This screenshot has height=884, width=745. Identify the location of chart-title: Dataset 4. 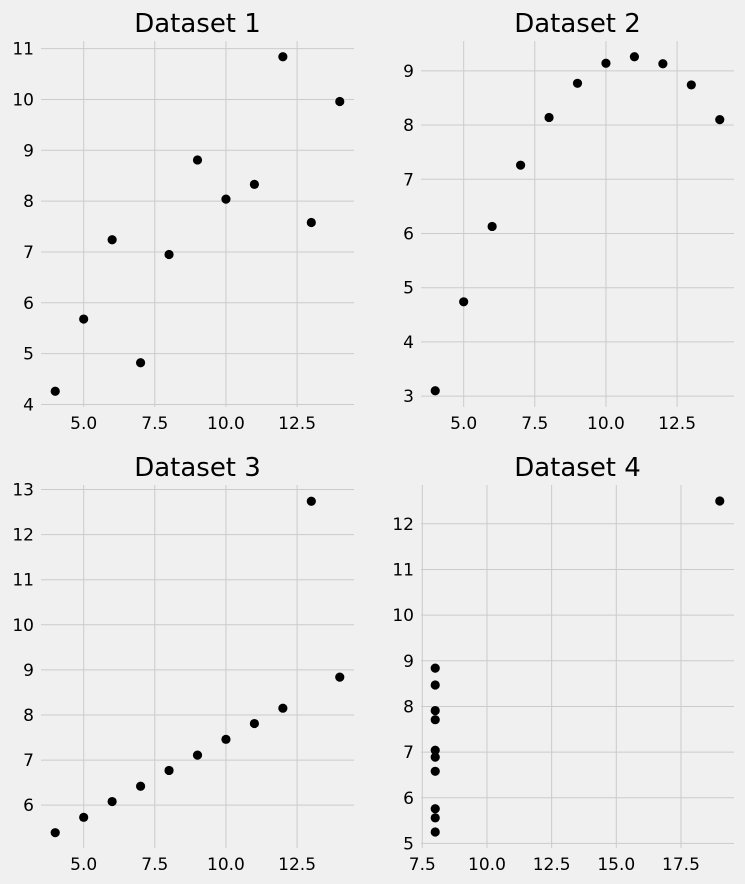
(577, 468).